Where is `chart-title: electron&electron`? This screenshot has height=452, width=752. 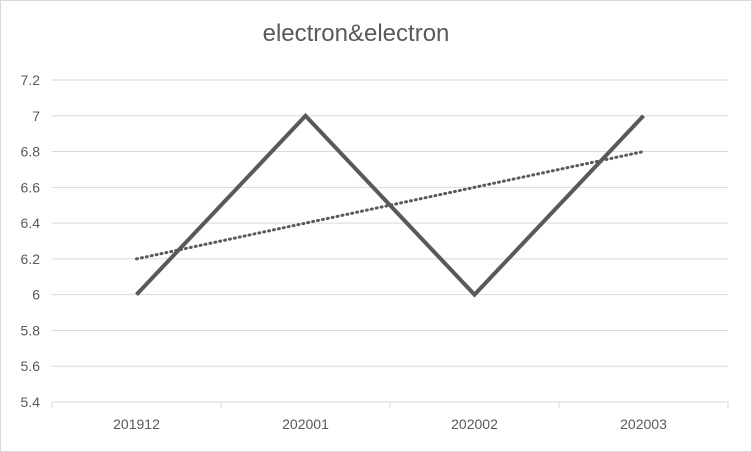
chart-title: electron&electron is located at coordinates (356, 33).